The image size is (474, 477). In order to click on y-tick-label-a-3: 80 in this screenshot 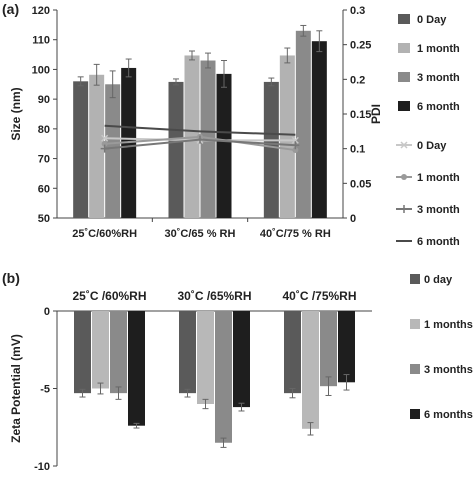, I will do `click(44, 130)`.